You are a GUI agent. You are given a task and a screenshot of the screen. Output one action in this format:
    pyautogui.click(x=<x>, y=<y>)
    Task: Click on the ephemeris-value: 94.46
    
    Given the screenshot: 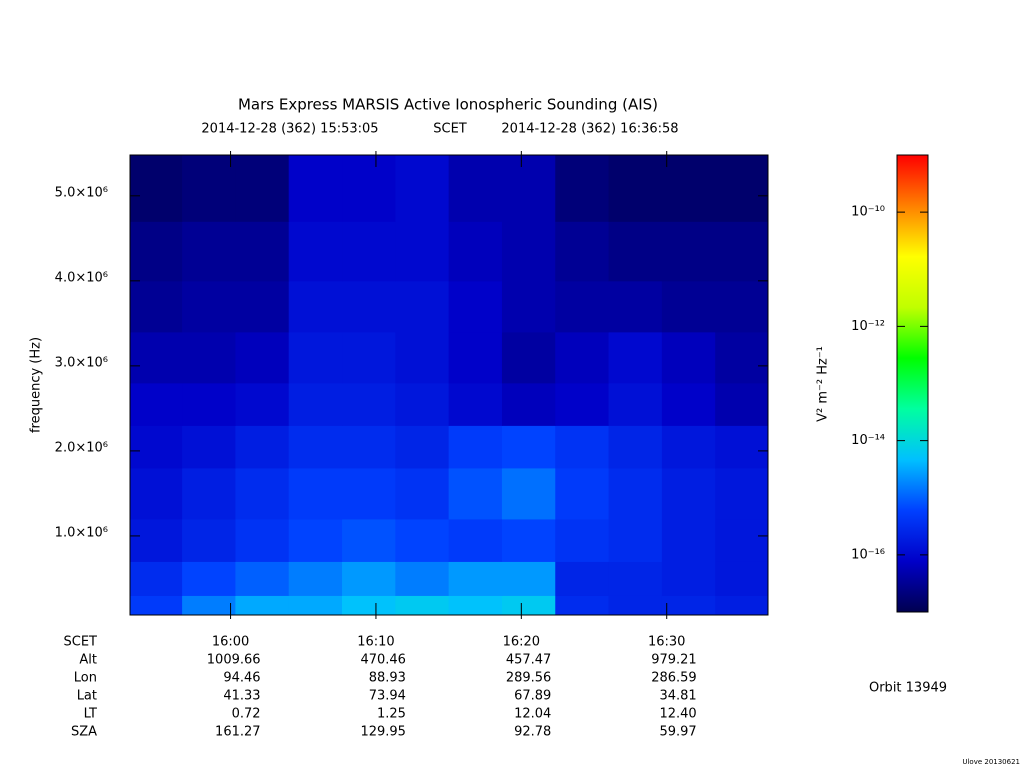 What is the action you would take?
    pyautogui.click(x=241, y=678)
    